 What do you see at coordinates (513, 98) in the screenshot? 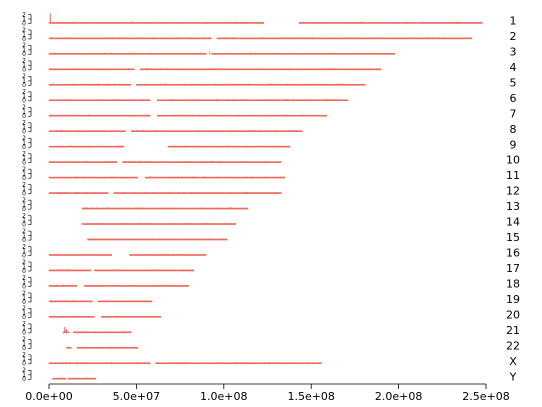
I see `chromosome-label: 6` at bounding box center [513, 98].